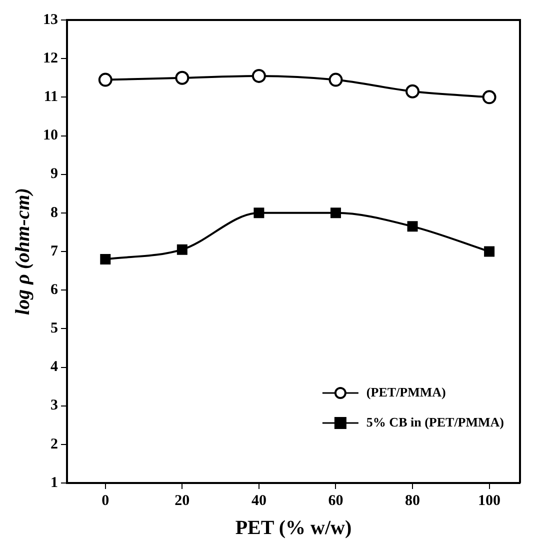 This screenshot has height=553, width=536. I want to click on y-tick-label: 1, so click(54, 482).